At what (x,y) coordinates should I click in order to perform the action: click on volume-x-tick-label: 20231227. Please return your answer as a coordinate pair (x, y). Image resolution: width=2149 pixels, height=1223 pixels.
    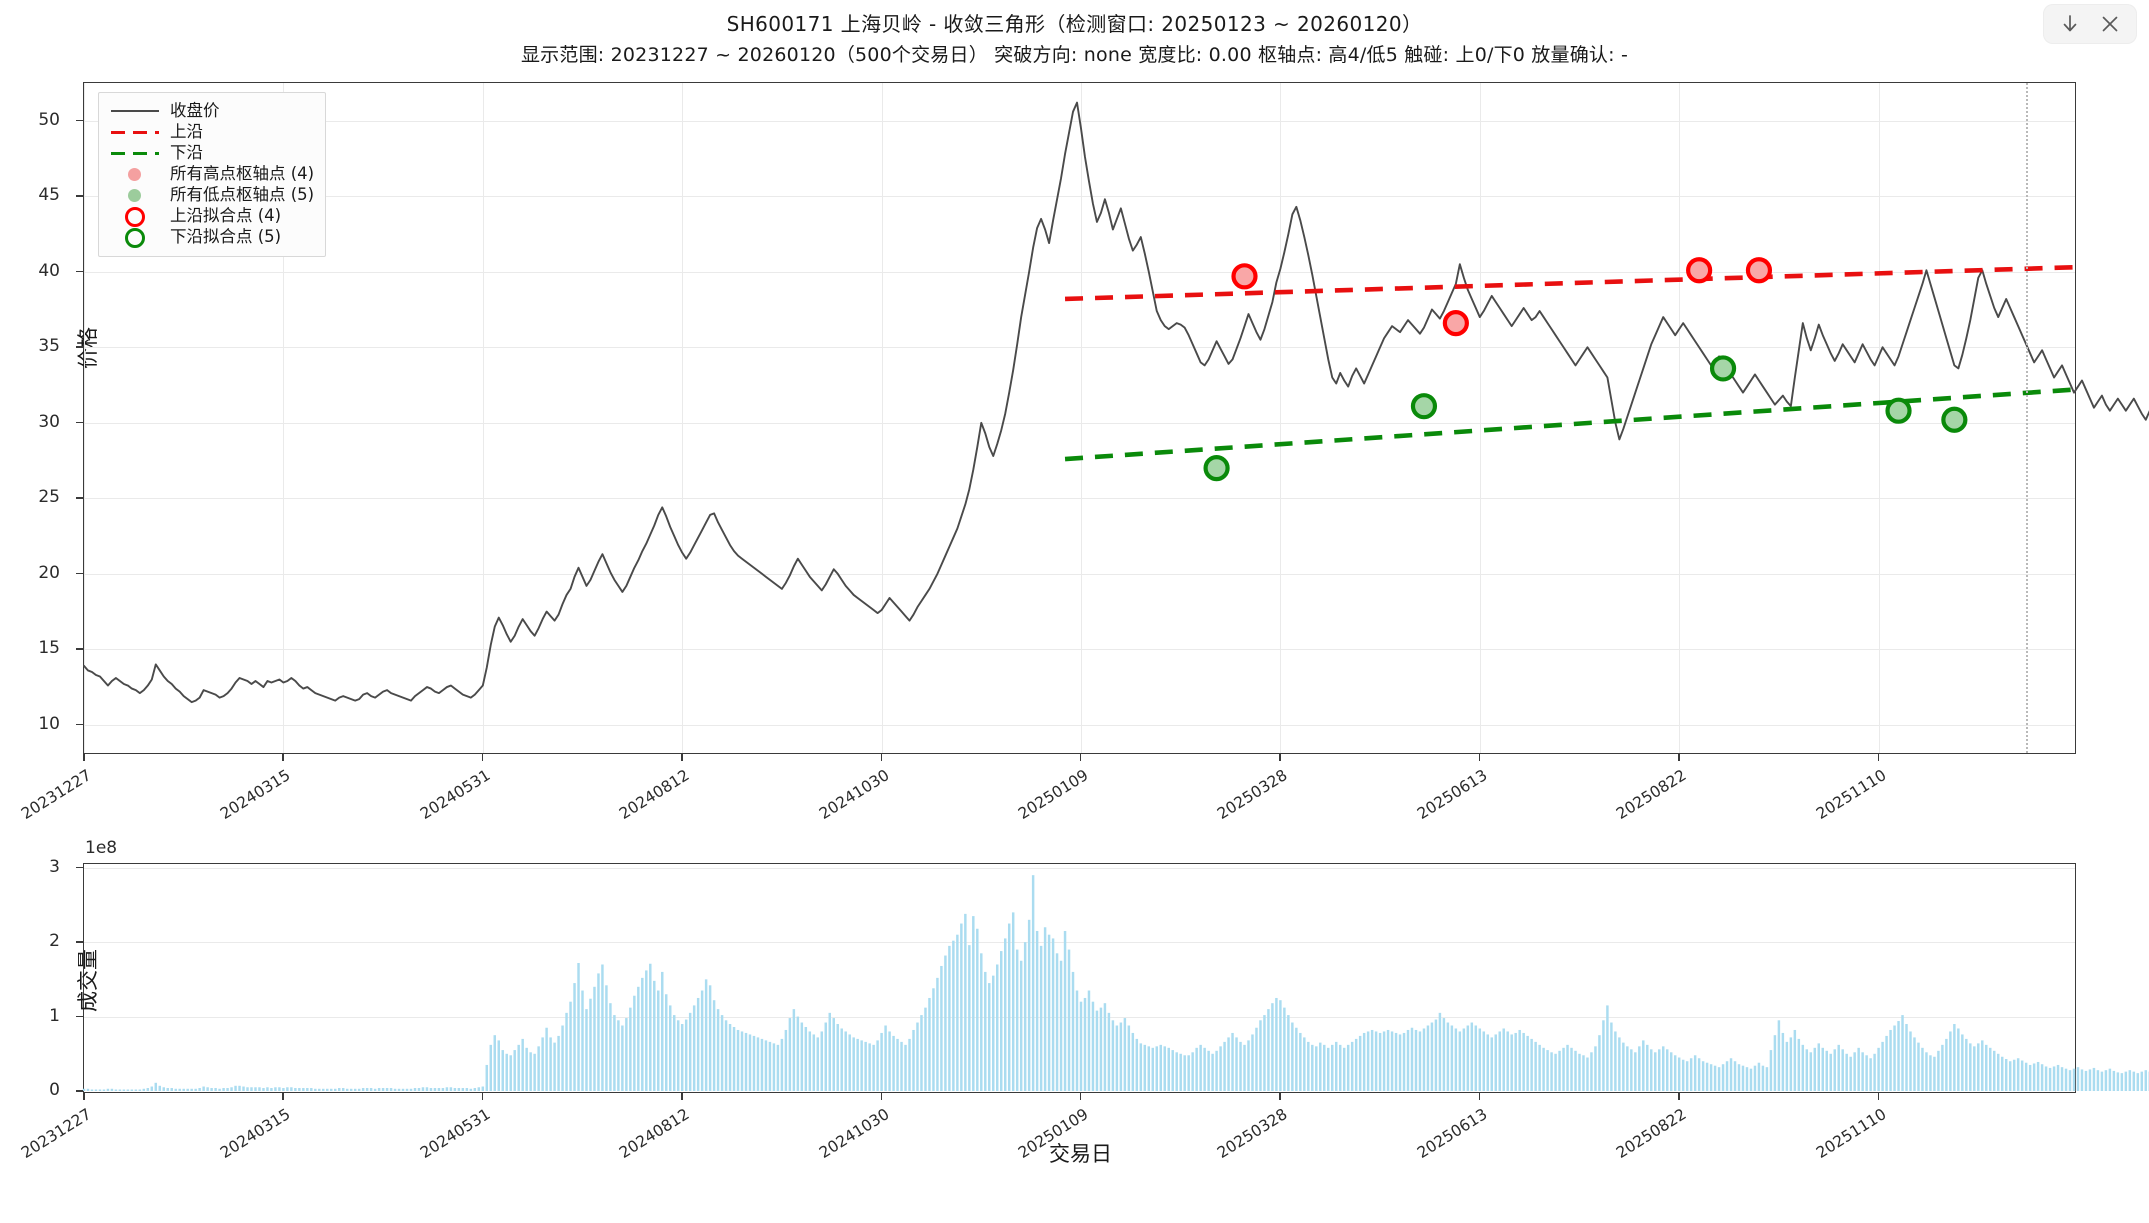
    Looking at the image, I should click on (56, 1134).